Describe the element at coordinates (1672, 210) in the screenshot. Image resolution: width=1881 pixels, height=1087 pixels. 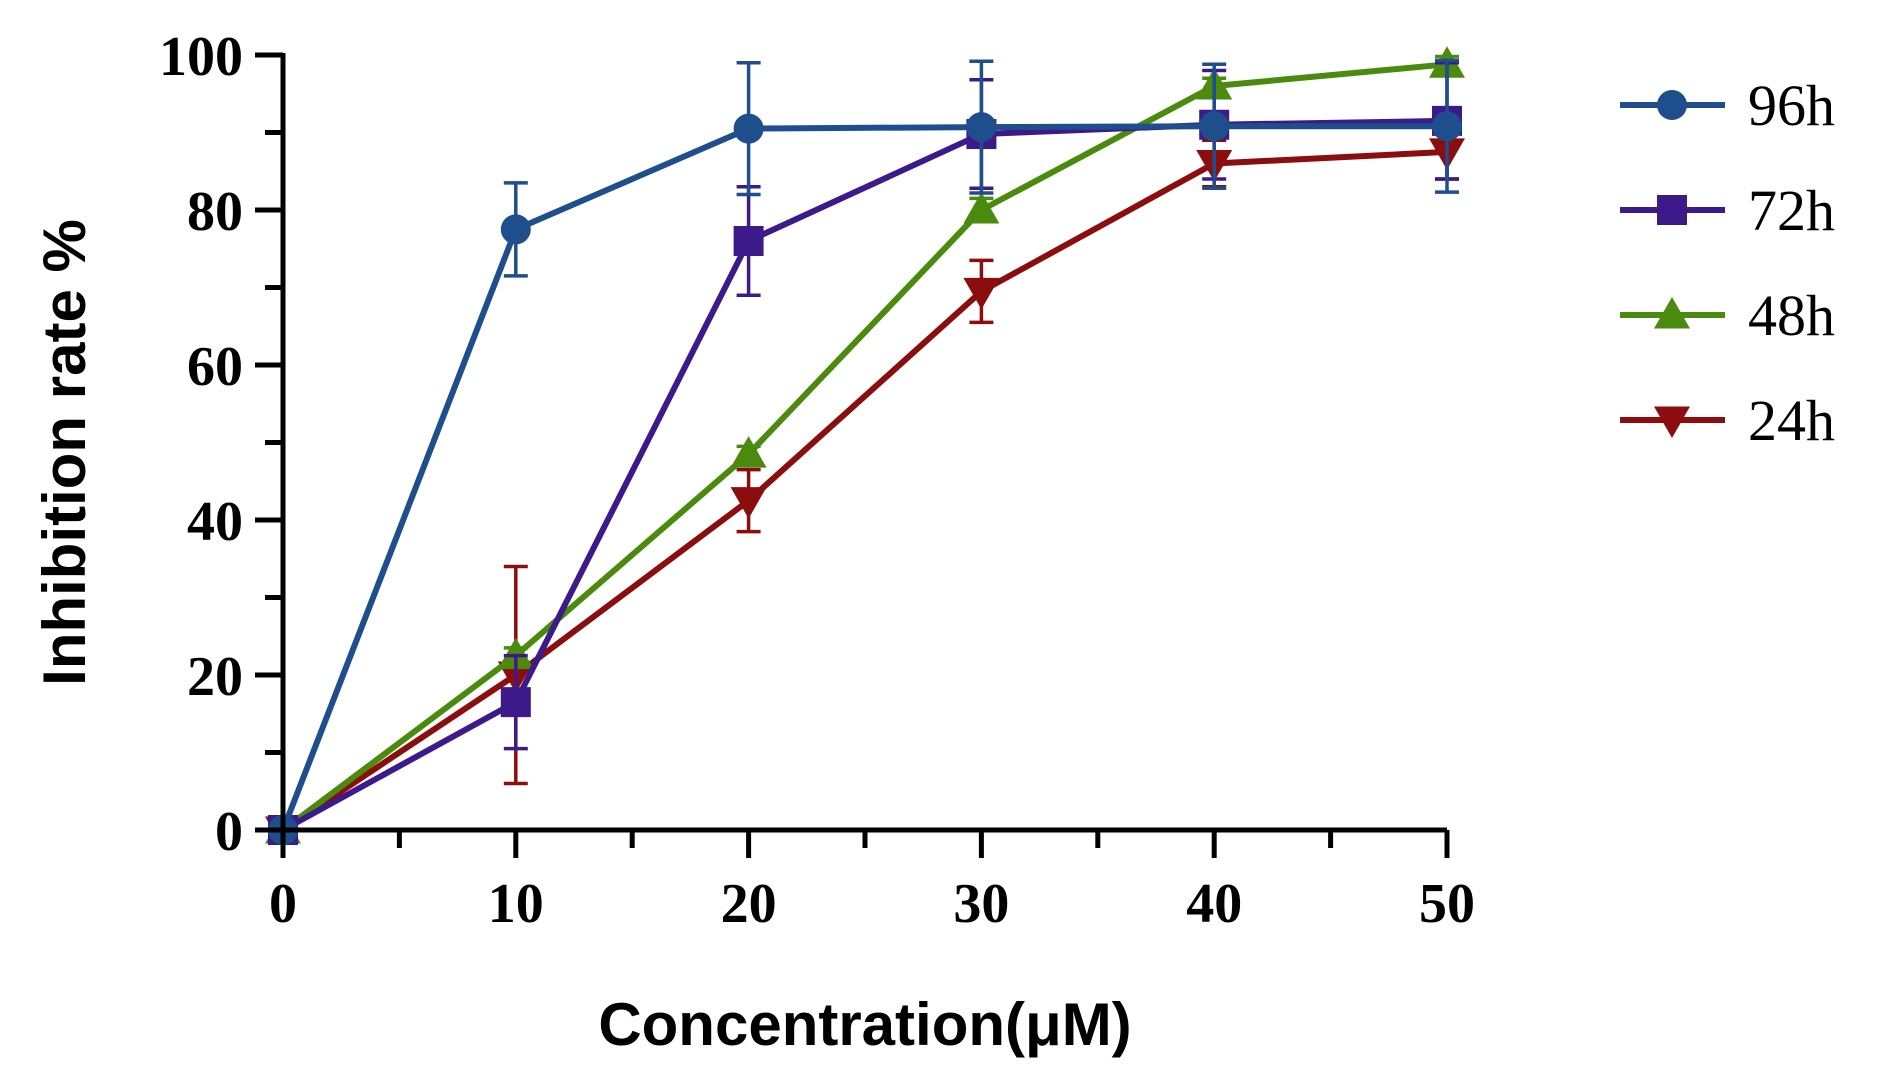
I see `legend-marker-72h` at that location.